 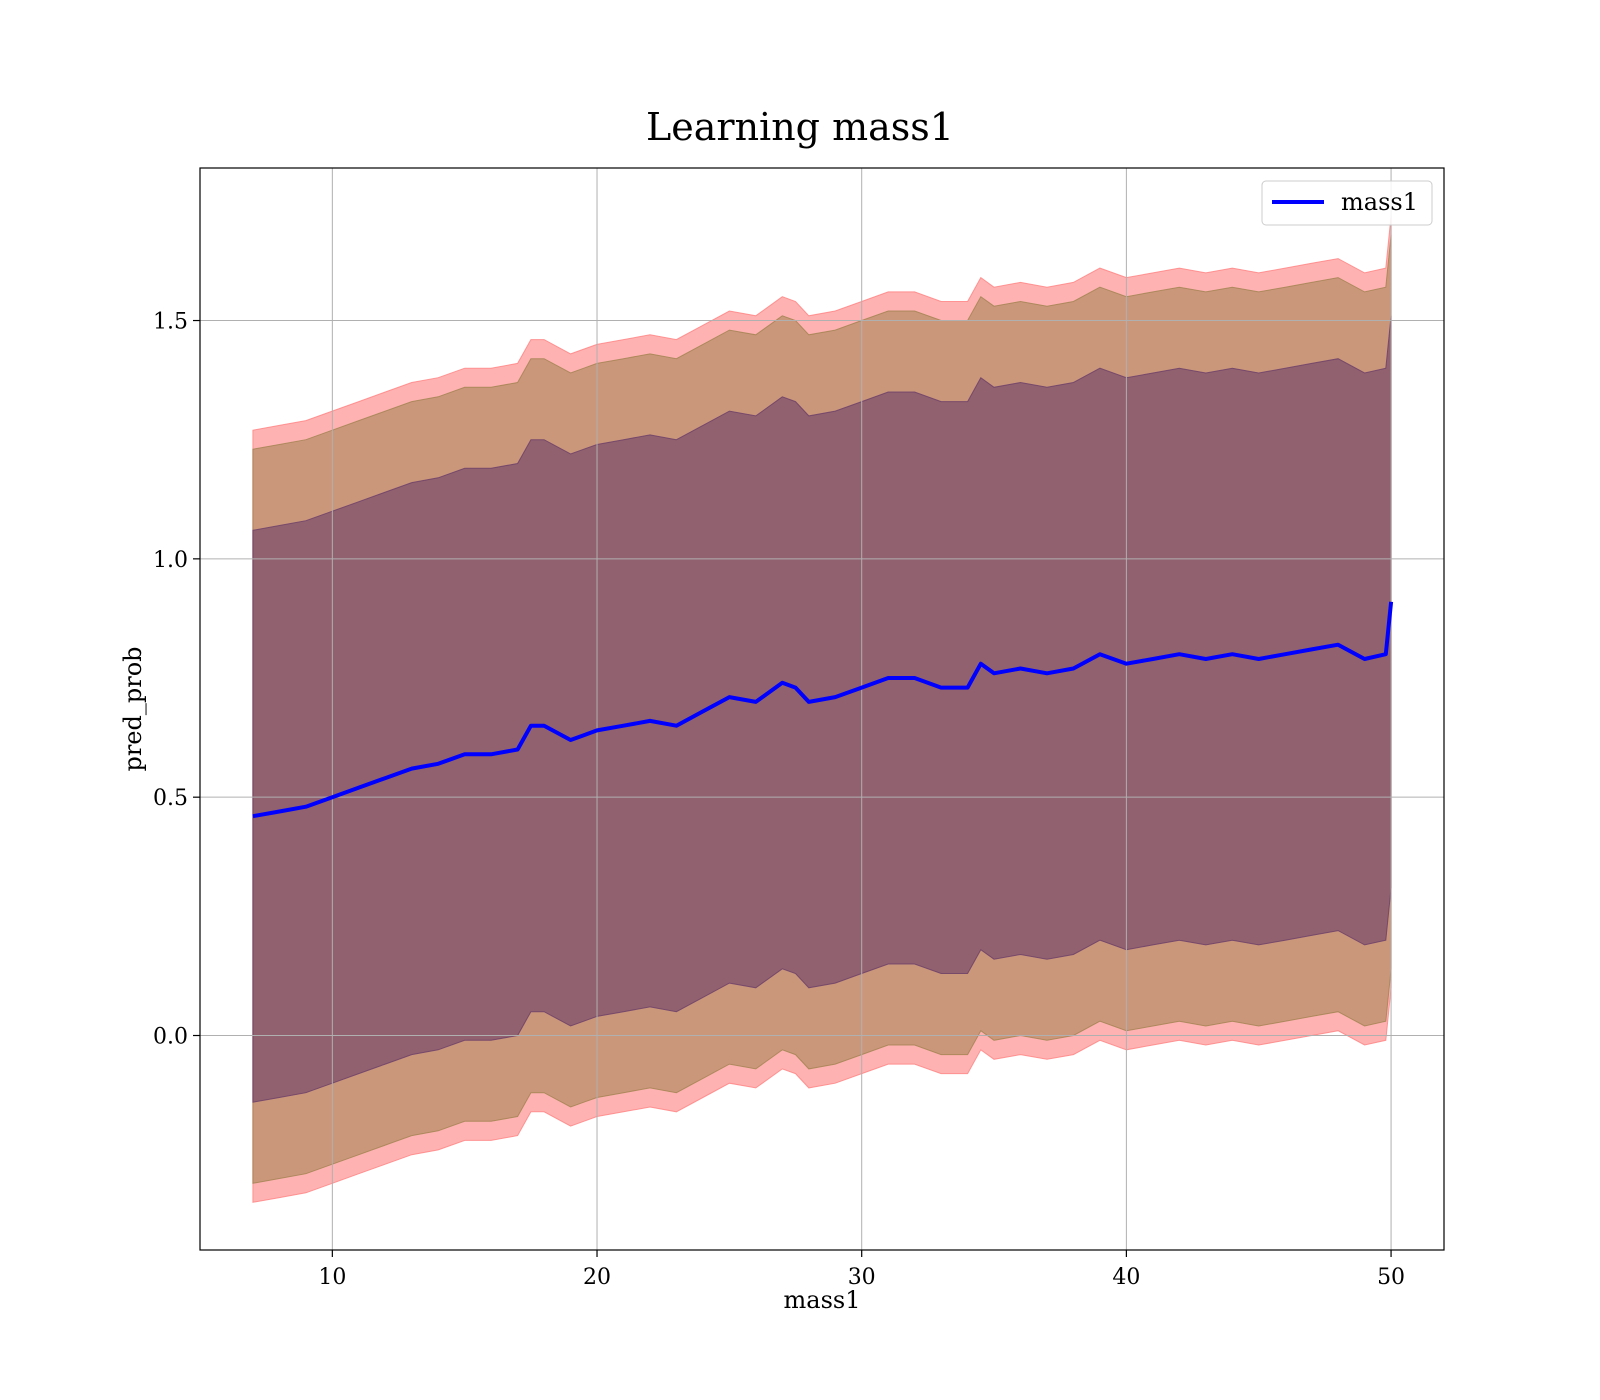 I want to click on x-tick-label-4: 50, so click(x=1391, y=1277).